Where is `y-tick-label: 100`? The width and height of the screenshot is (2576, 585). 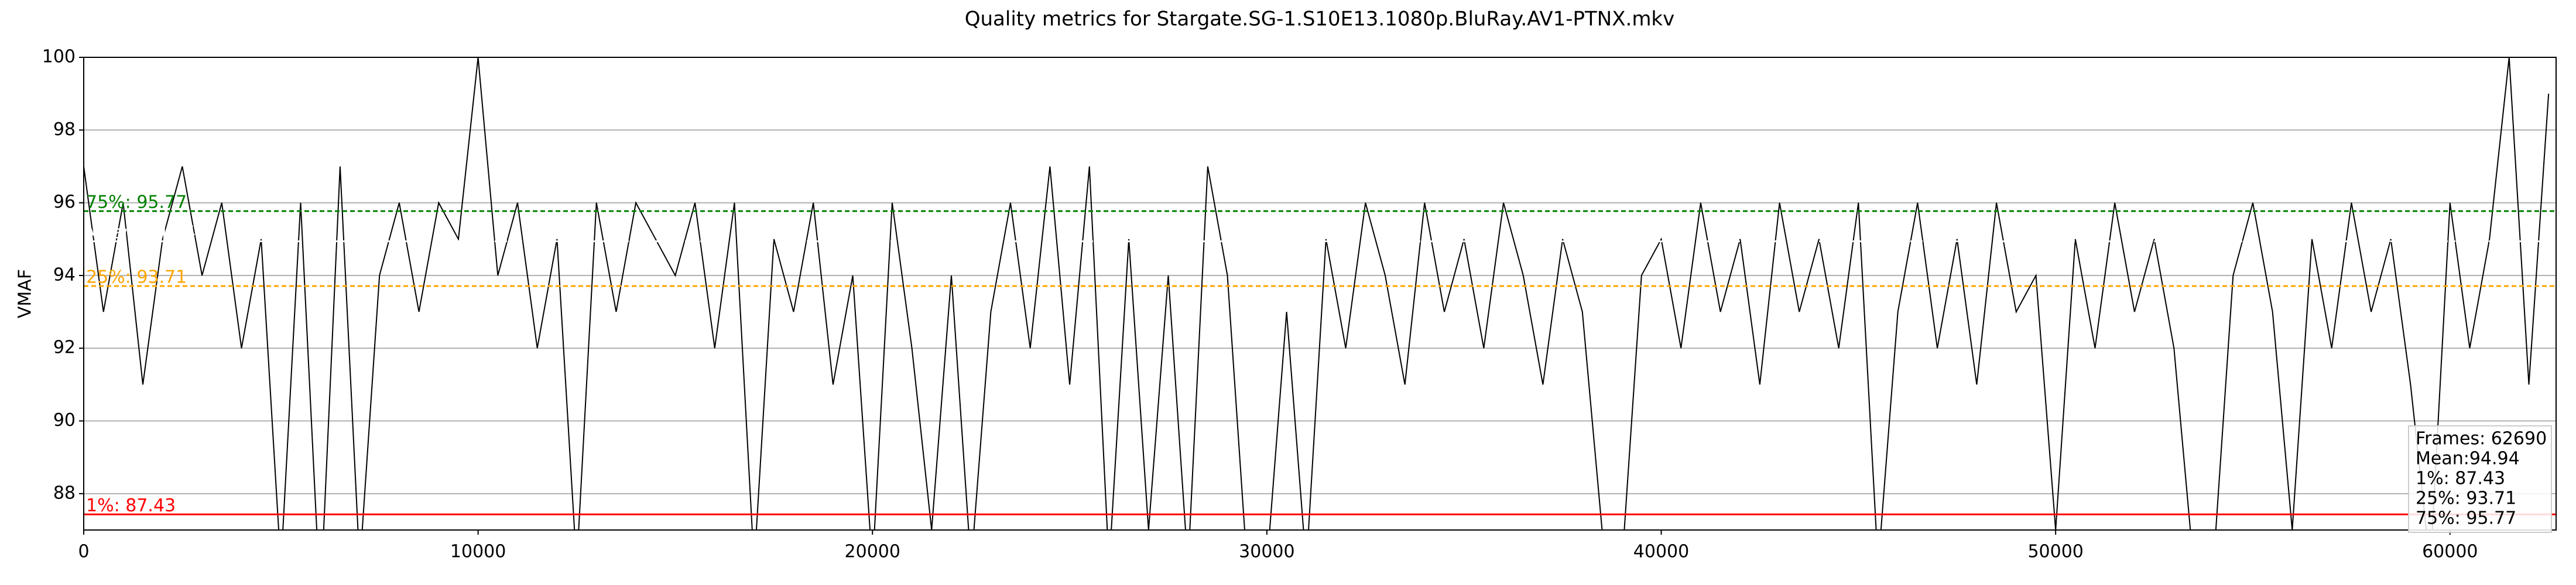
y-tick-label: 100 is located at coordinates (59, 57).